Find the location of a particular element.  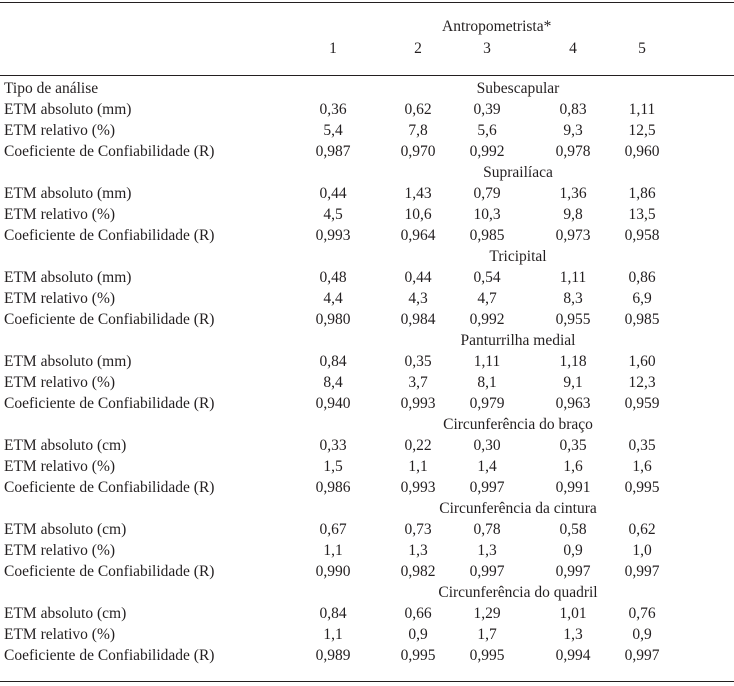

row-label: ETM absoluto (cm) is located at coordinates (65, 529).